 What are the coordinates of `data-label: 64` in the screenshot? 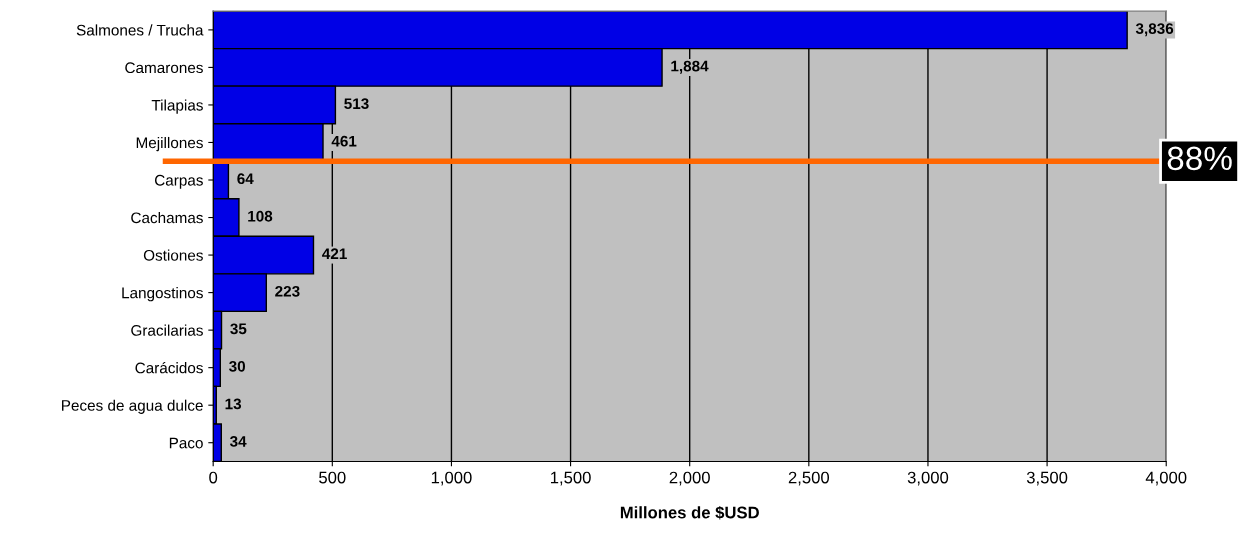 It's located at (245, 179).